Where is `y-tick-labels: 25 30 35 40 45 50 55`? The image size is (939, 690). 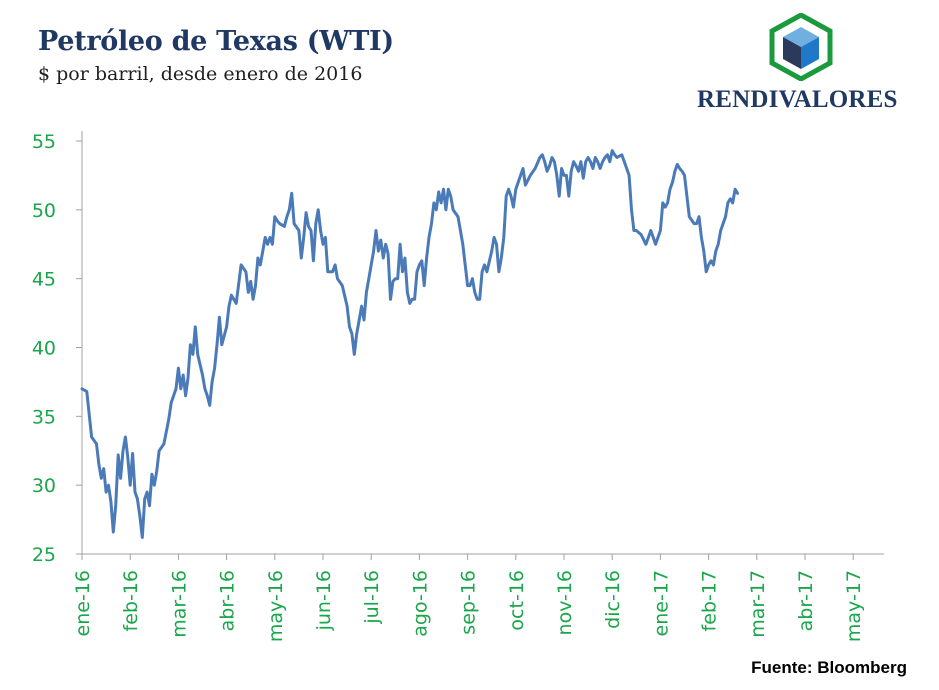 y-tick-labels: 25 30 35 40 45 50 55 is located at coordinates (44, 348).